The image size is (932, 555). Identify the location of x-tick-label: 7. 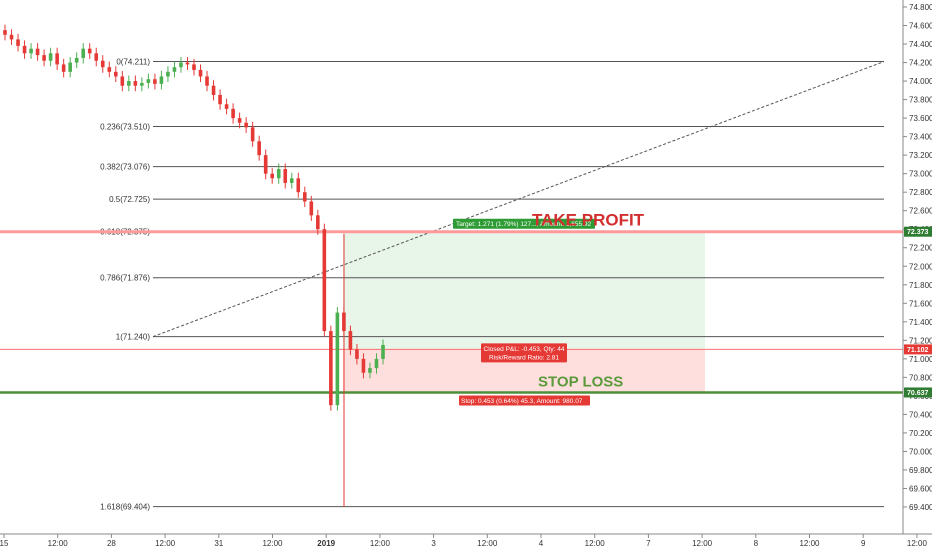
(648, 543).